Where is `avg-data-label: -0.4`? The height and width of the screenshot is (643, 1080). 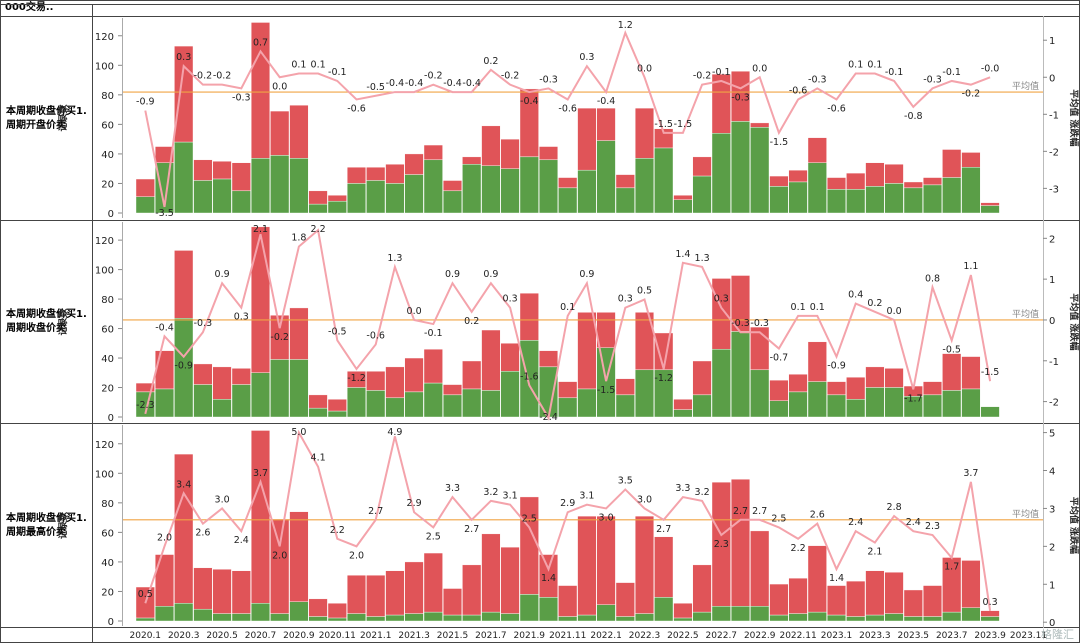
avg-data-label: -0.4 is located at coordinates (529, 101).